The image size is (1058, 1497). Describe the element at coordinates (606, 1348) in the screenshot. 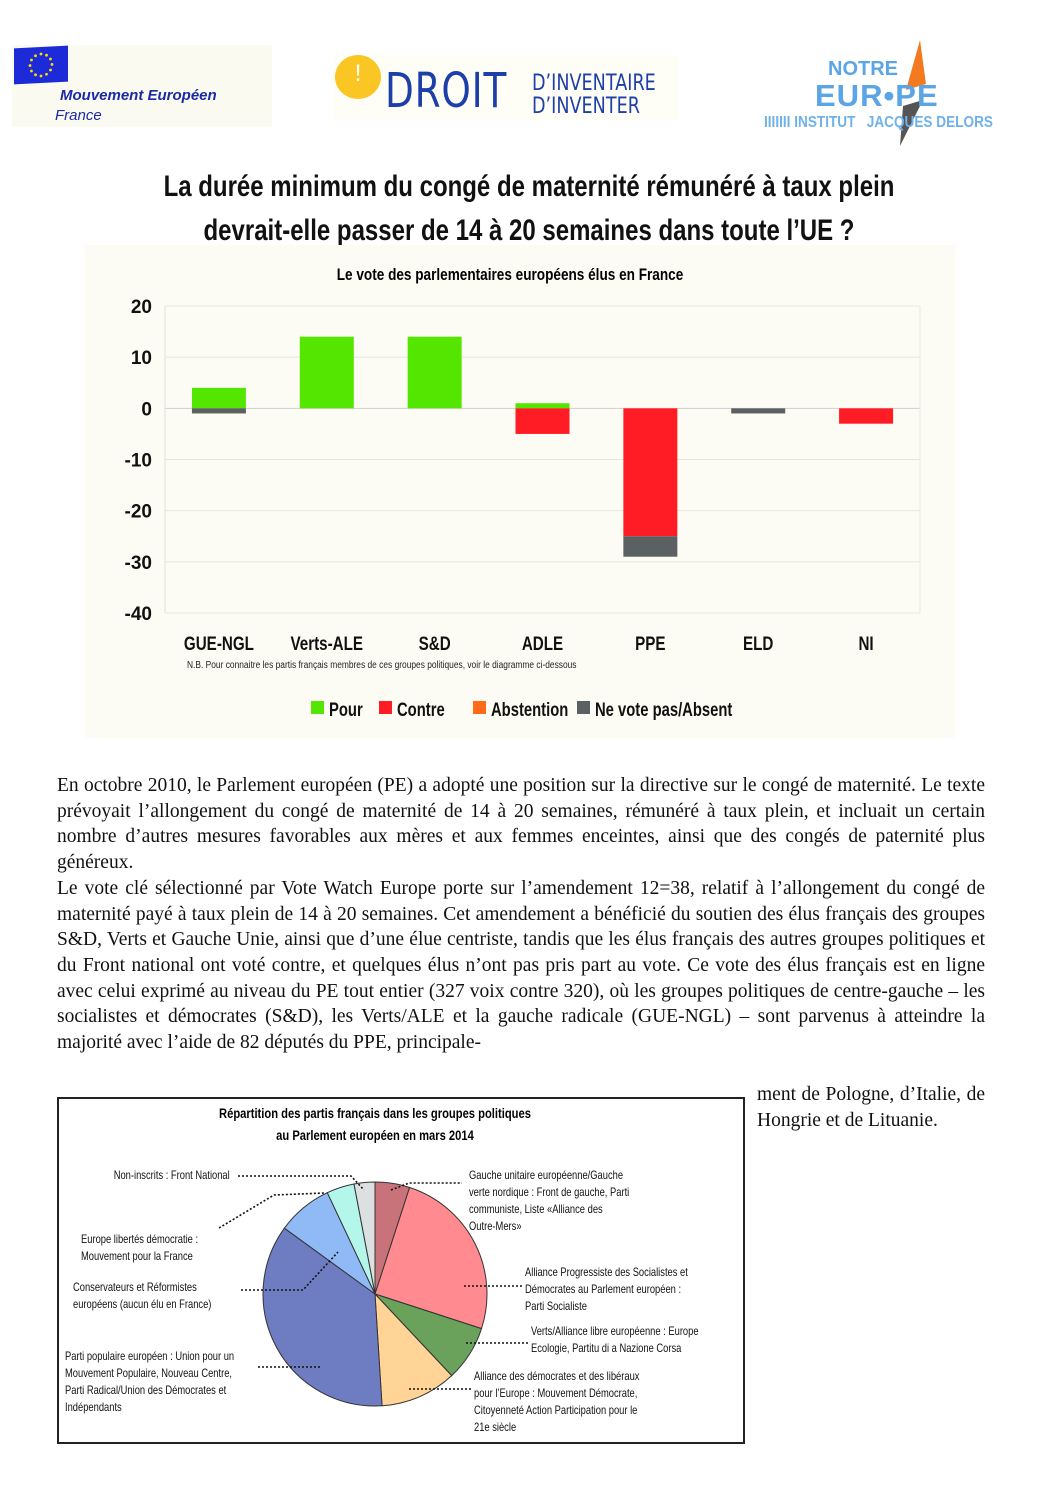

I see `label-line: Ecologie, Partitu di a Nazione Corsa` at that location.